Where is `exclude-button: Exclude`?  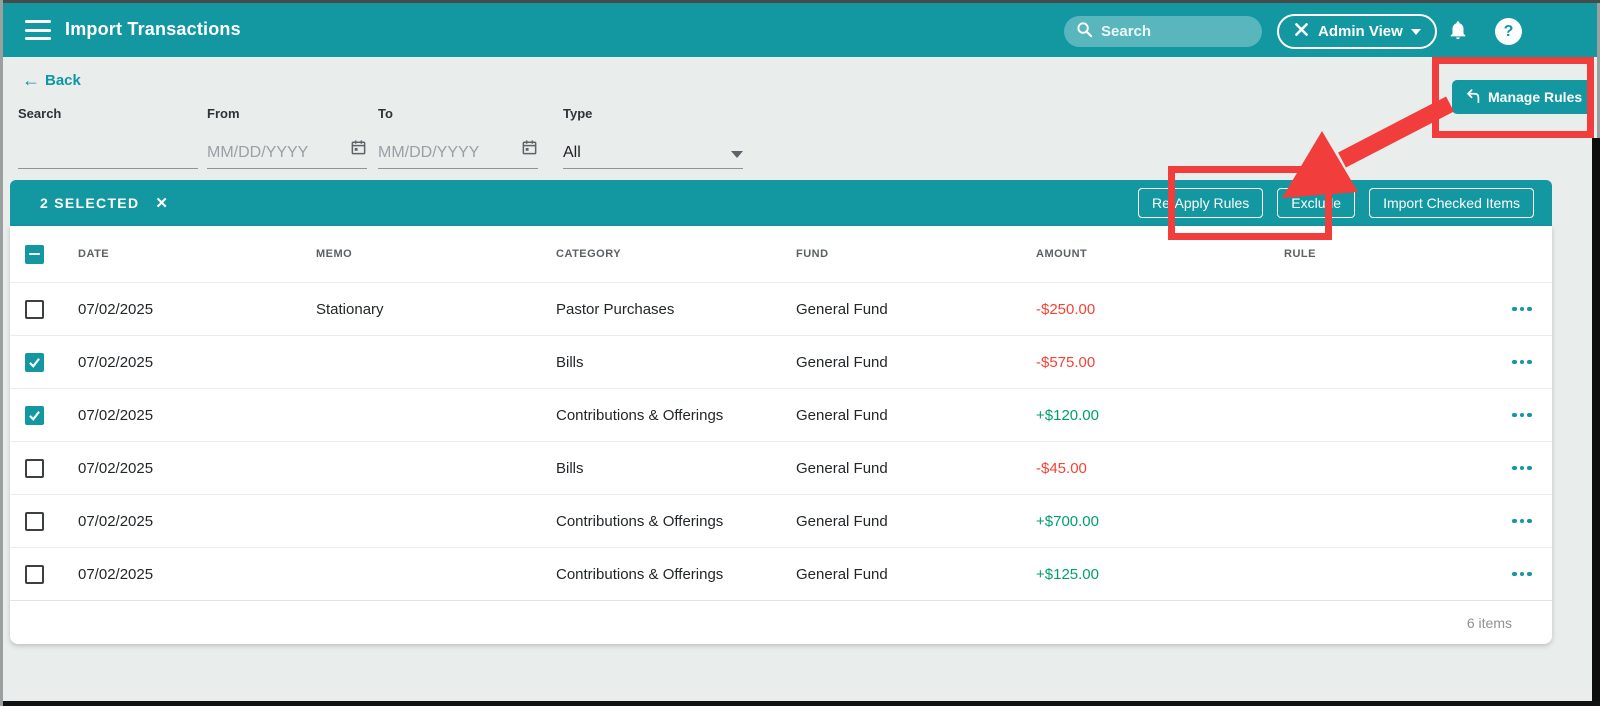 exclude-button: Exclude is located at coordinates (1316, 203).